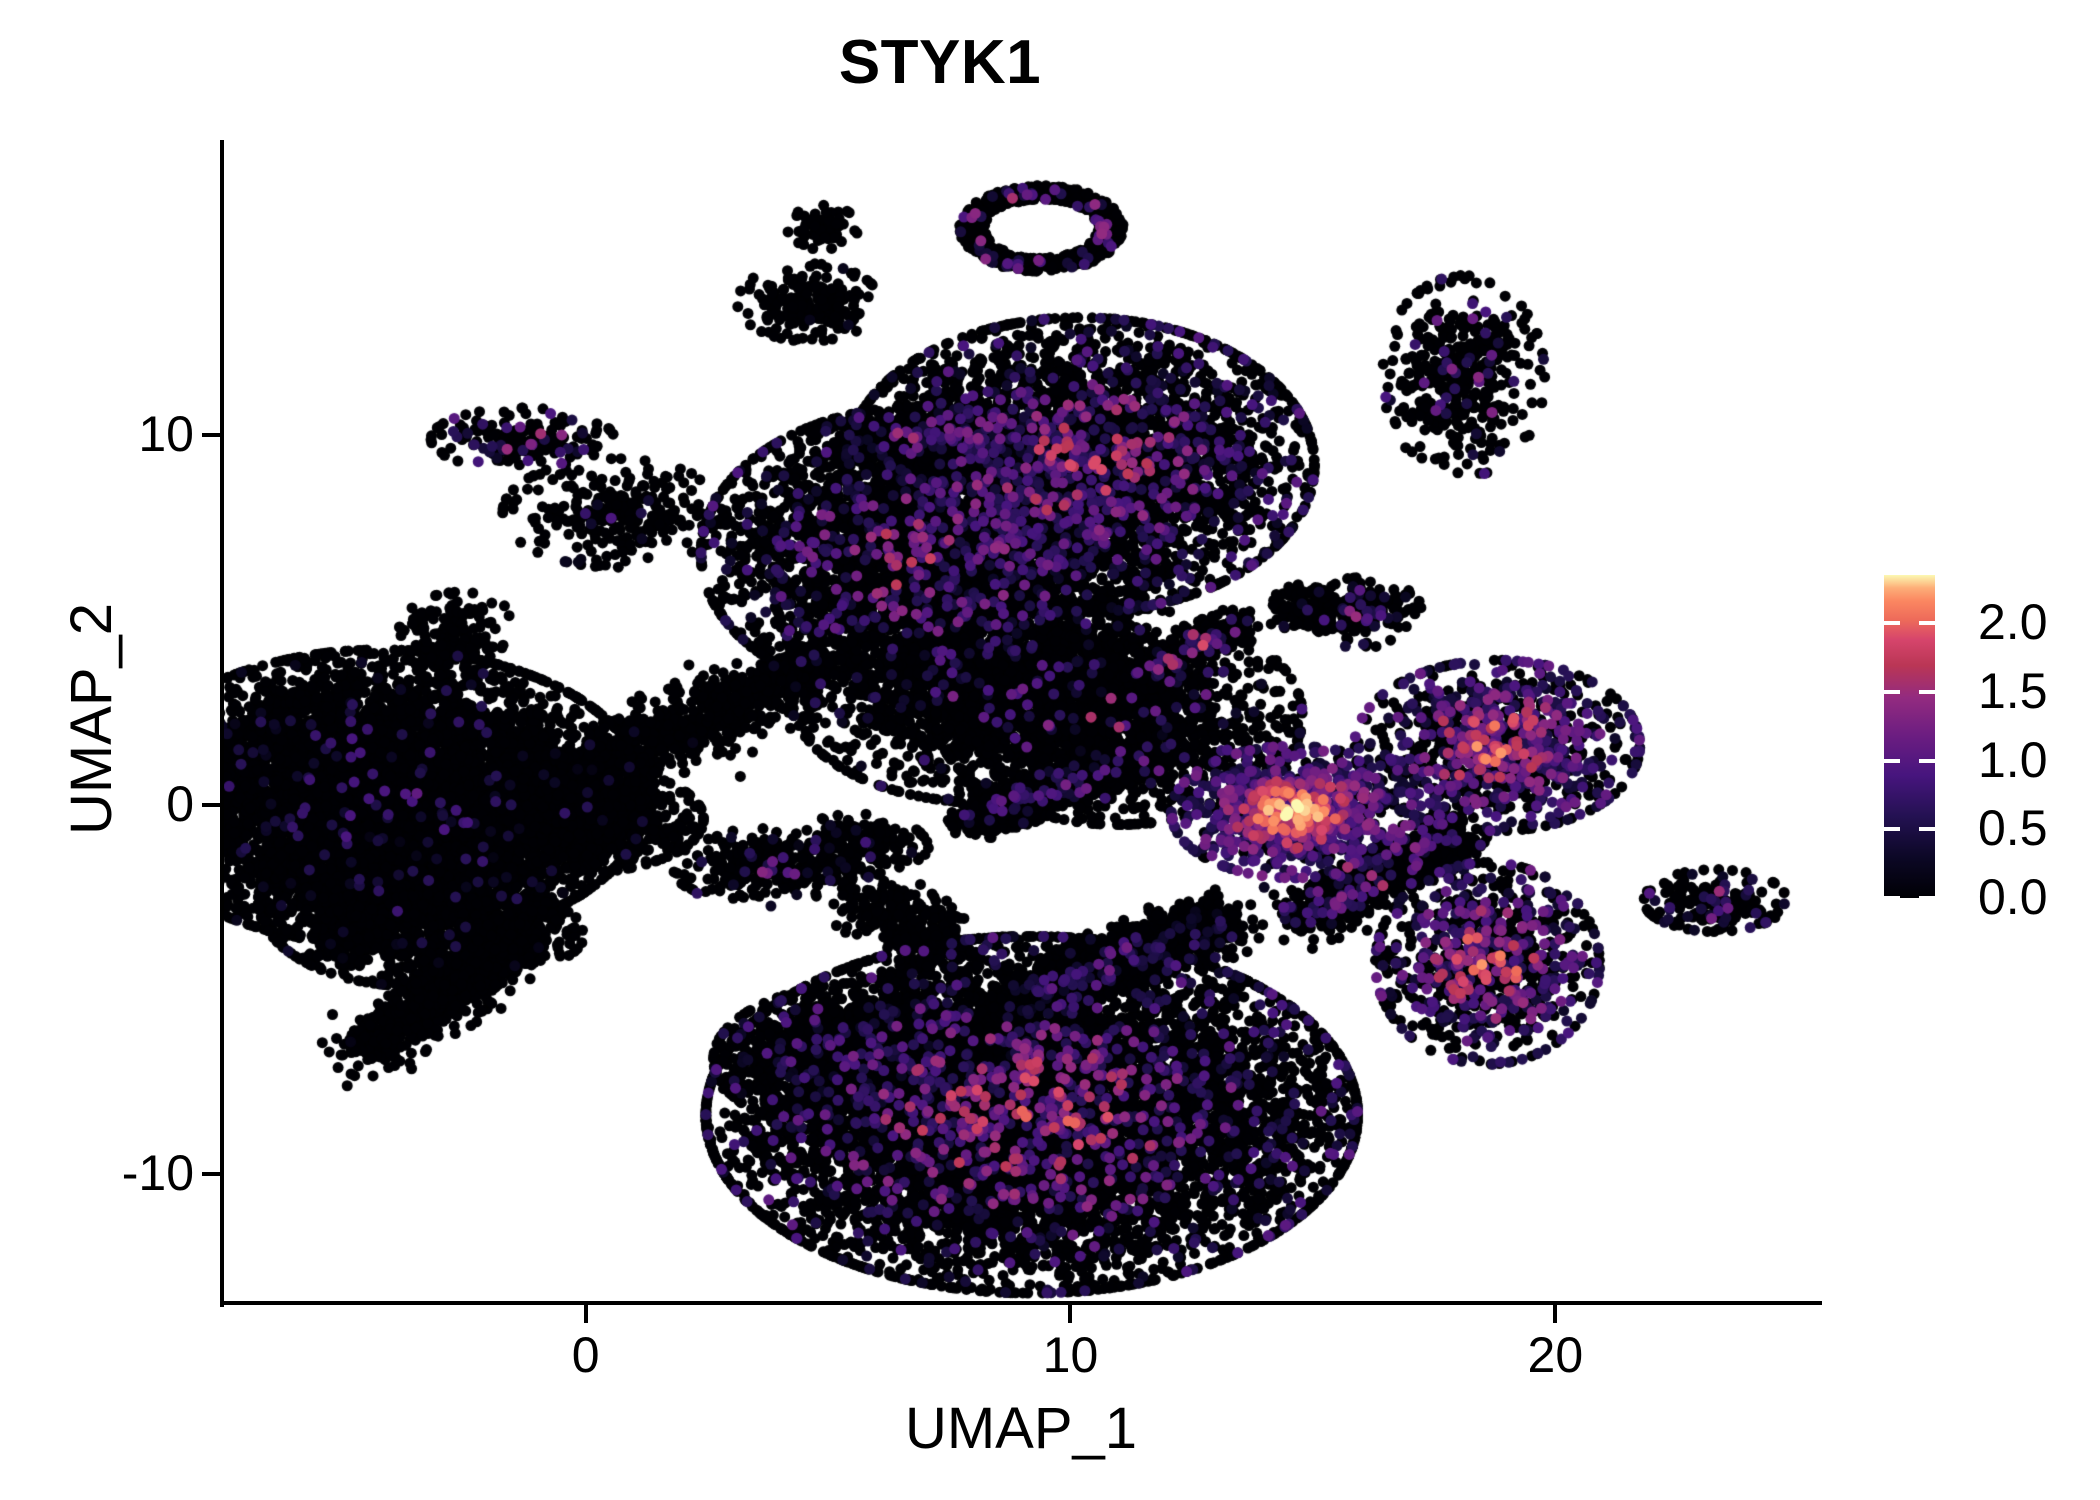 This screenshot has width=2100, height=1500. Describe the element at coordinates (1021, 1428) in the screenshot. I see `x-axis-title: UMAP_1` at that location.